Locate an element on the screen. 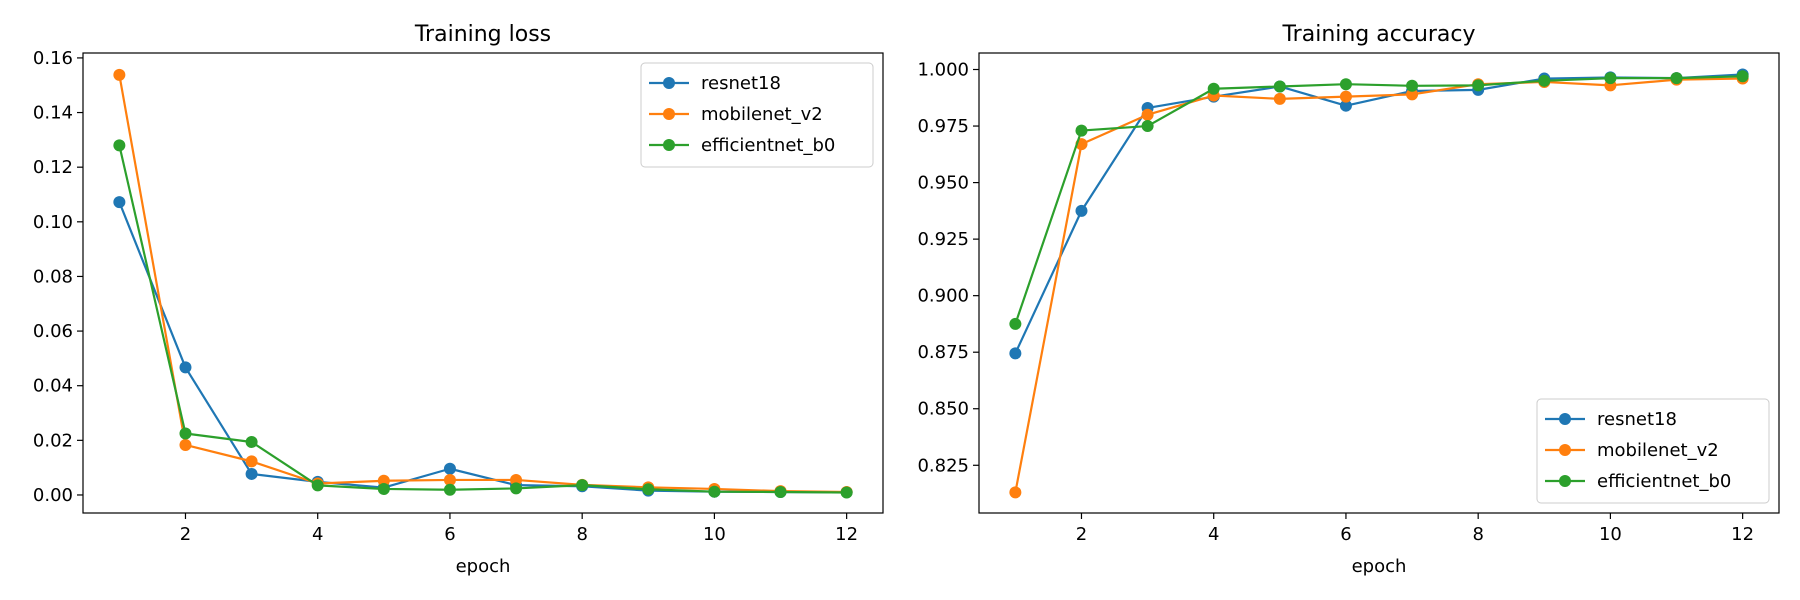 Image resolution: width=1800 pixels, height=600 pixels. accuracy-y-tick-label-1: 0.825 is located at coordinates (943, 465).